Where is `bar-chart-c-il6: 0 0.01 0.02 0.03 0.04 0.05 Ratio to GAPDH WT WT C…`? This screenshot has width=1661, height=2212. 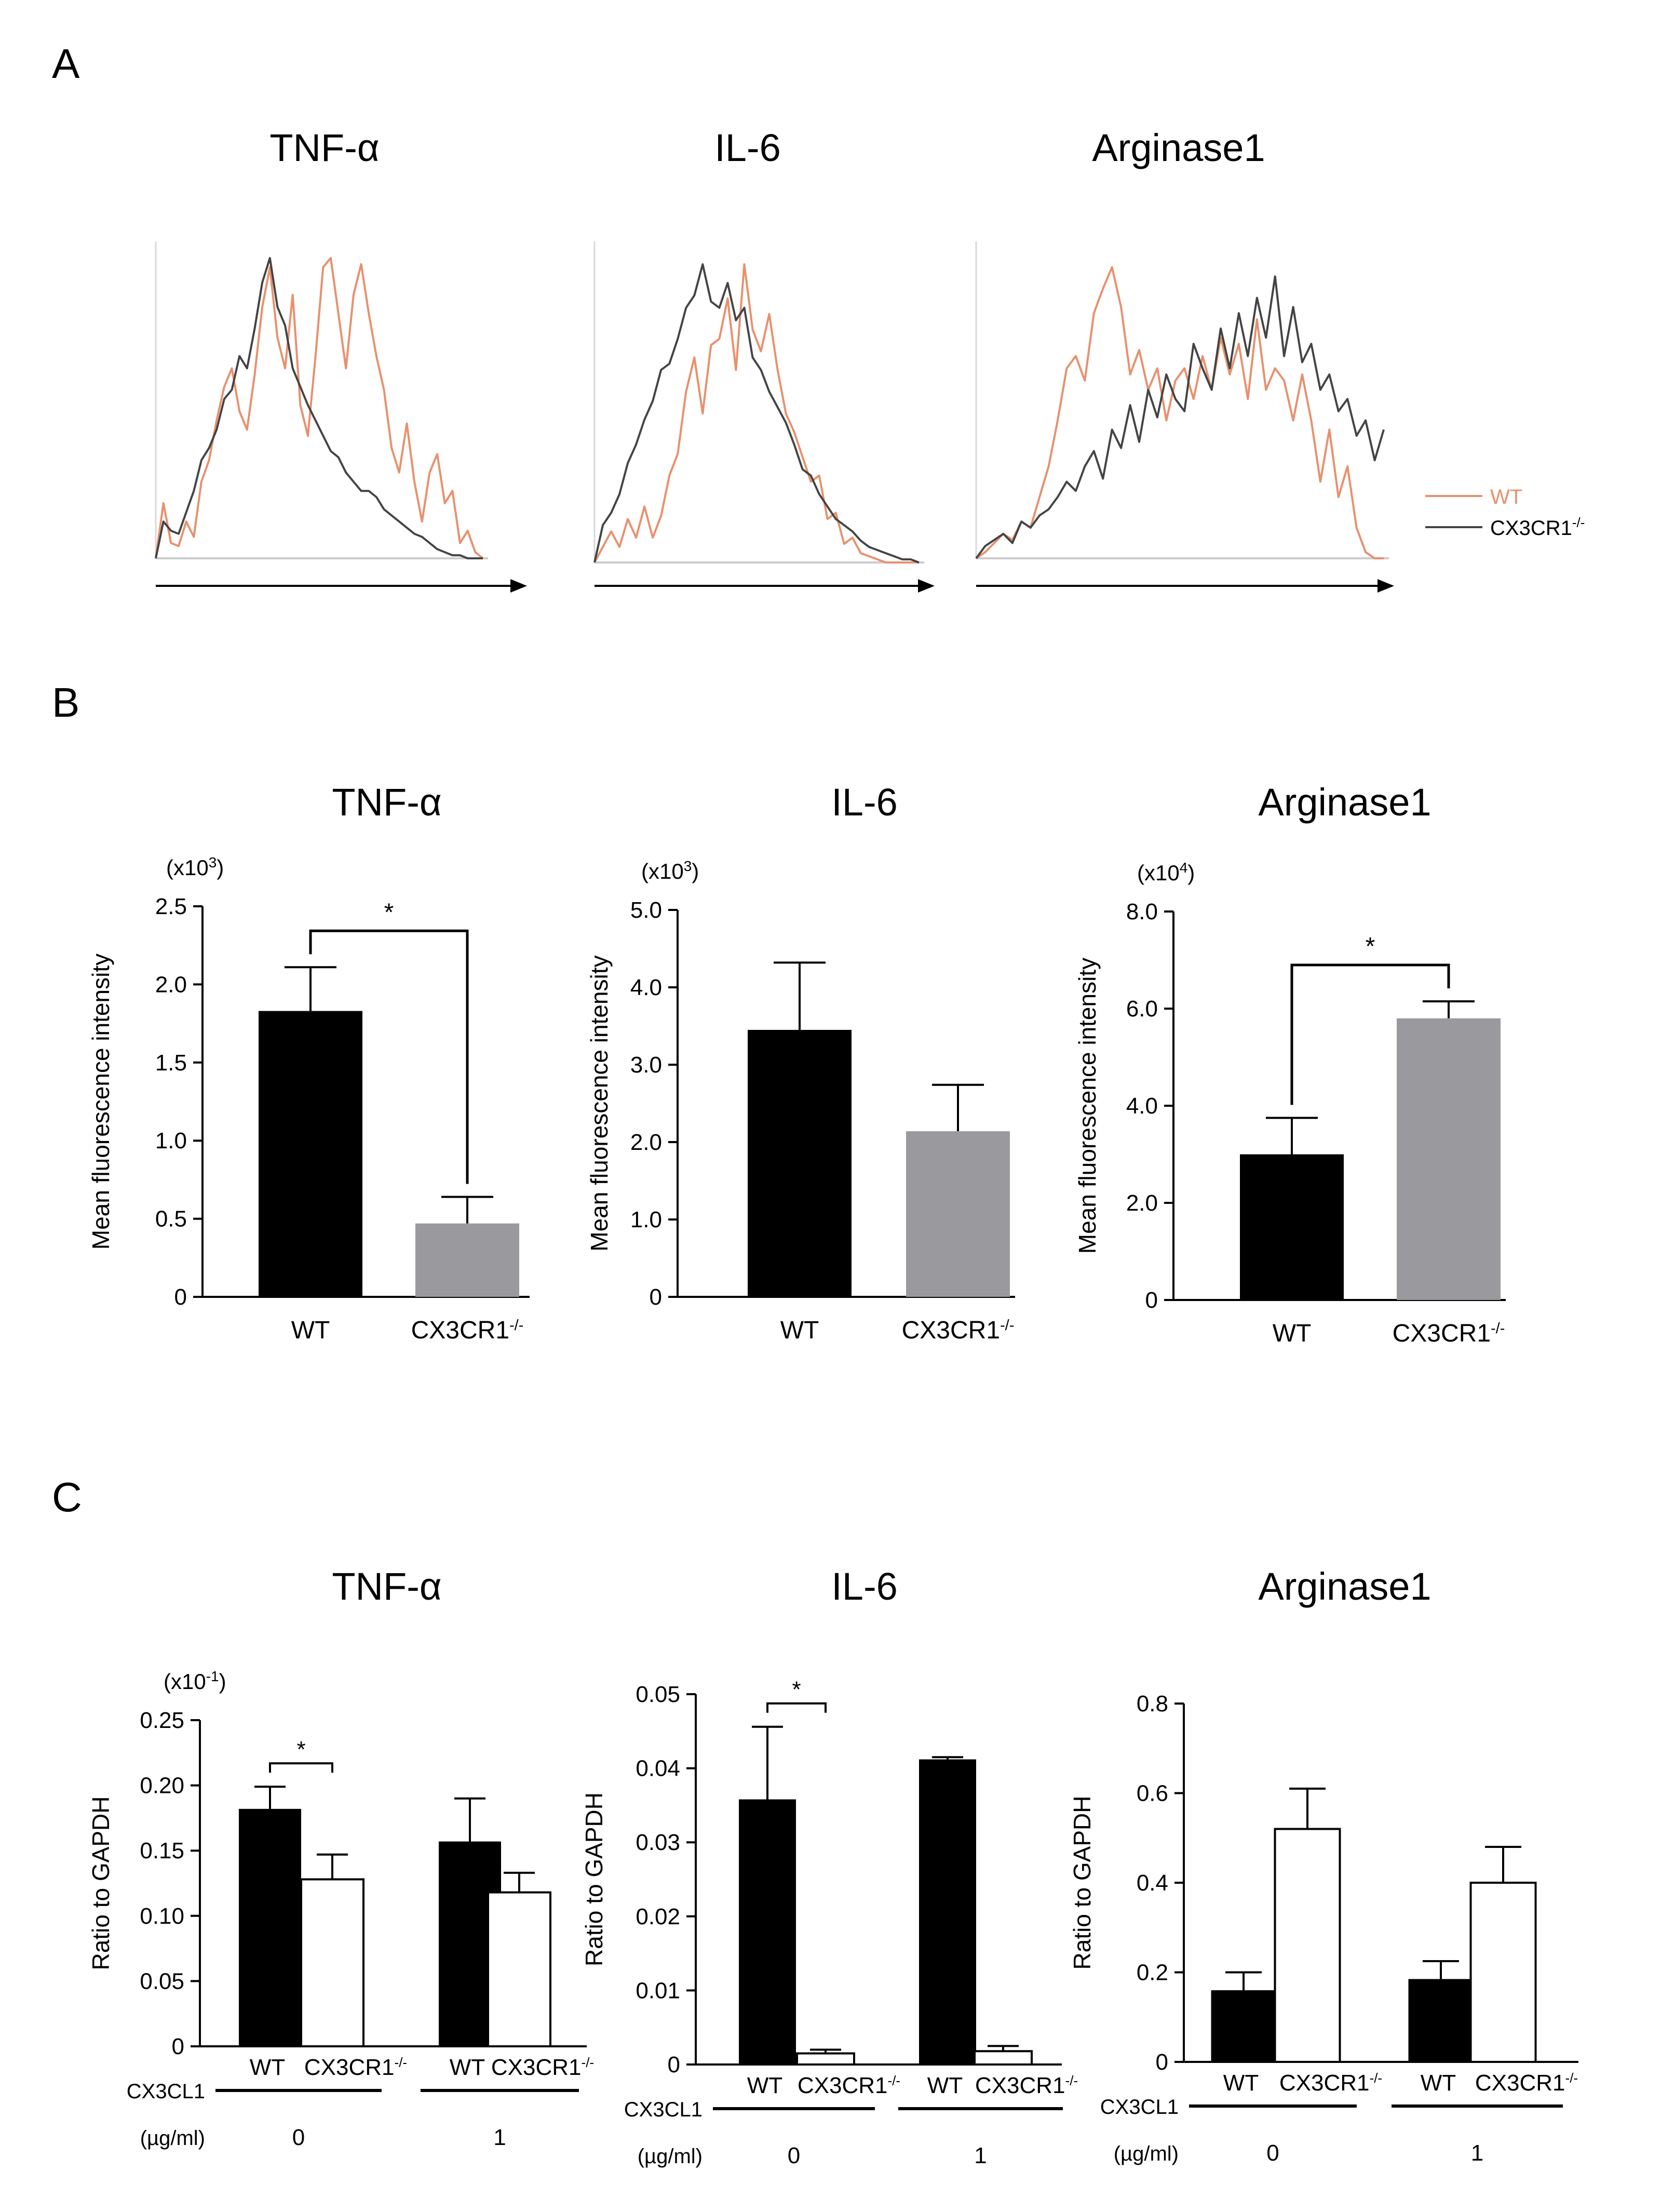
bar-chart-c-il6: 0 0.01 0.02 0.03 0.04 0.05 Ratio to GAPDH WT WT C… is located at coordinates (829, 1922).